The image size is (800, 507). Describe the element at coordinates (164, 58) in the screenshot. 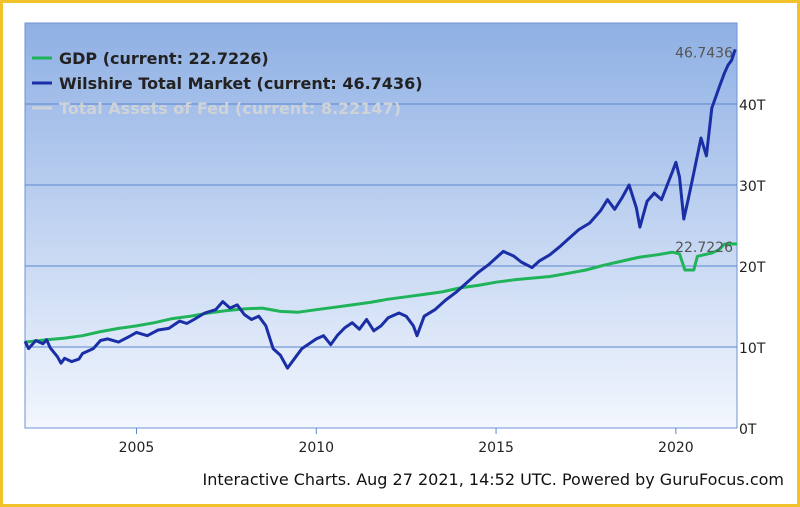

I see `legend-item-0: GDP (current: 22.7226)` at that location.